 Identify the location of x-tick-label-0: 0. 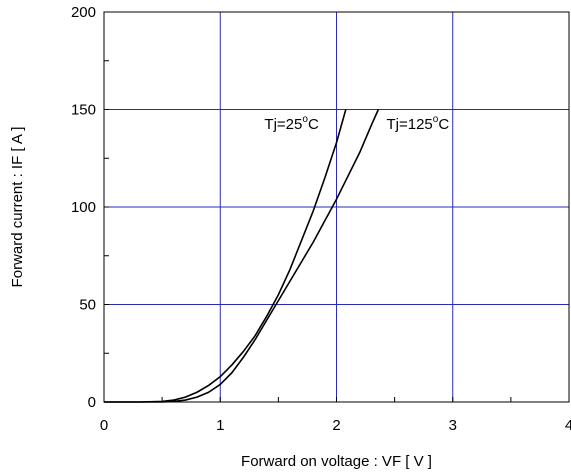
(104, 425).